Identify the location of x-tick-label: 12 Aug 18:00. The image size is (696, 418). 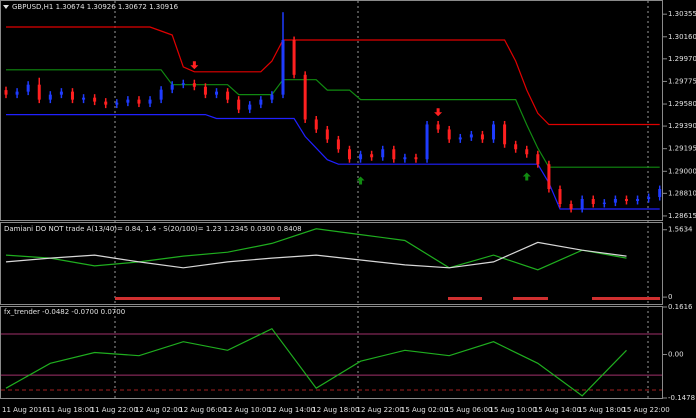
(335, 410).